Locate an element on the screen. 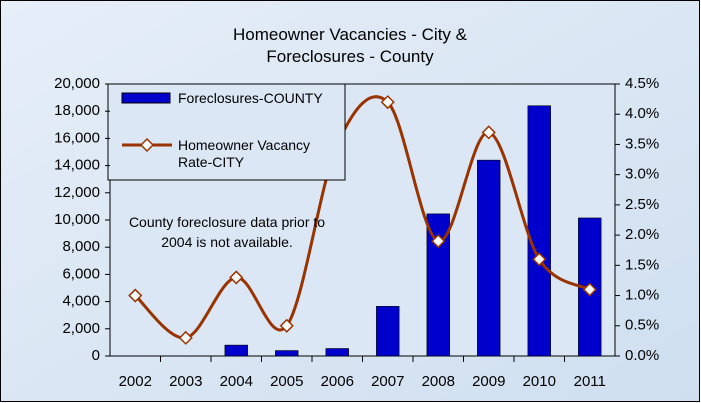 This screenshot has width=701, height=403. y-tick-label: 4,000 is located at coordinates (81, 301).